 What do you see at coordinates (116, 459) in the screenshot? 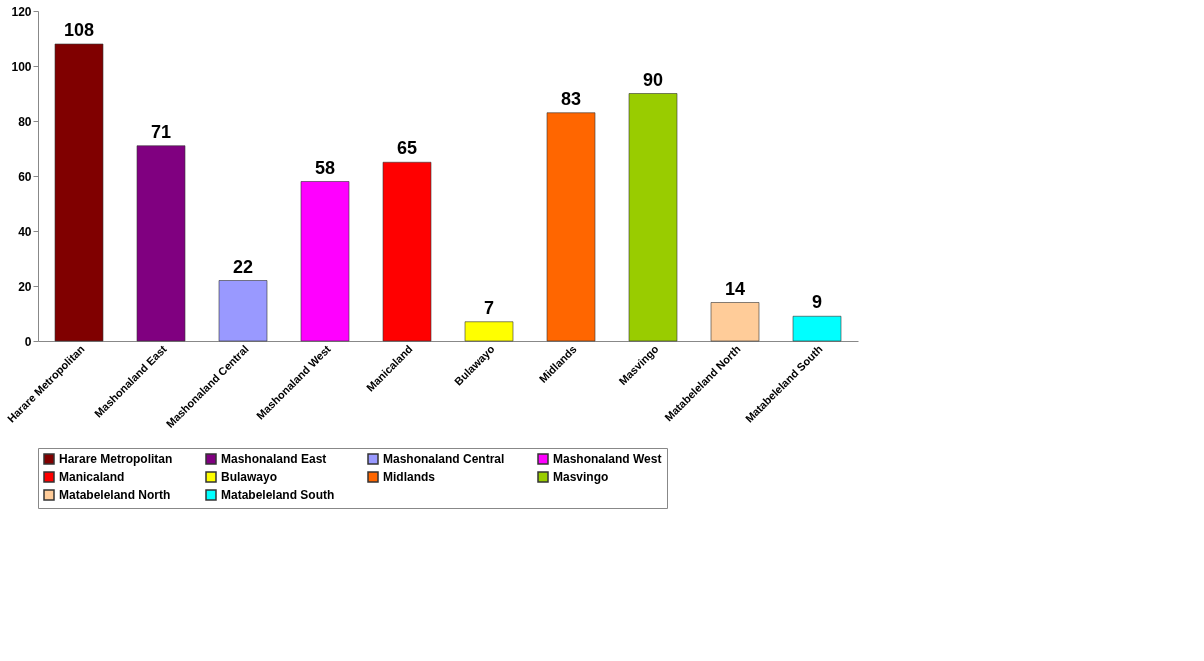
I see `legend-label: Harare Metropolitan` at bounding box center [116, 459].